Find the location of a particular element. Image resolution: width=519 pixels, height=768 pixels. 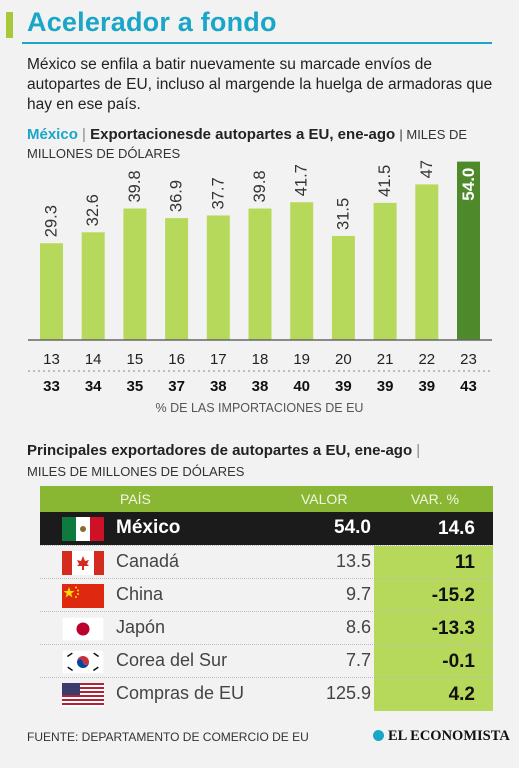

bar-value-label: 41.7 is located at coordinates (302, 180).